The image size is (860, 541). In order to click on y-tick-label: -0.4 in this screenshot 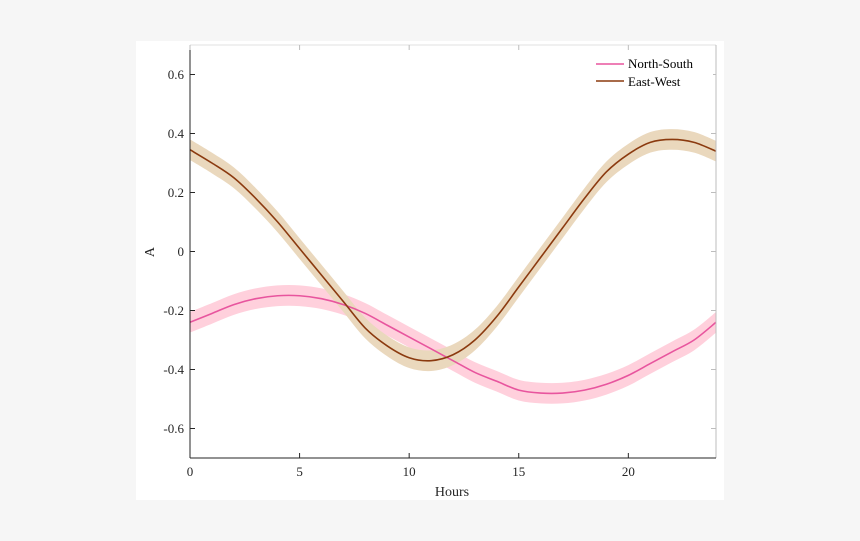, I will do `click(173, 369)`.